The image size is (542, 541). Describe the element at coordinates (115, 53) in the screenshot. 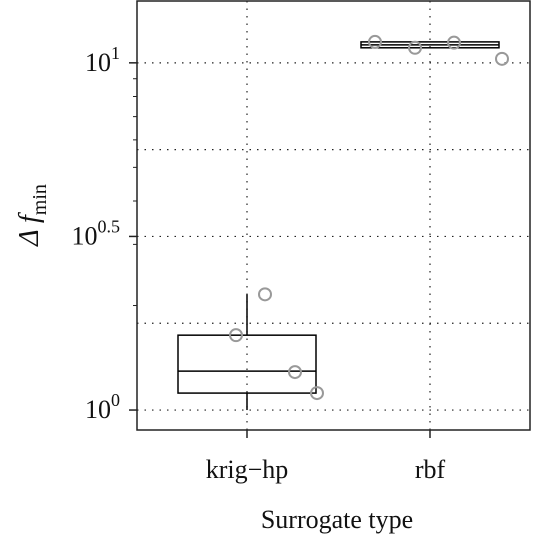

I see `tick-exponent: 1` at that location.